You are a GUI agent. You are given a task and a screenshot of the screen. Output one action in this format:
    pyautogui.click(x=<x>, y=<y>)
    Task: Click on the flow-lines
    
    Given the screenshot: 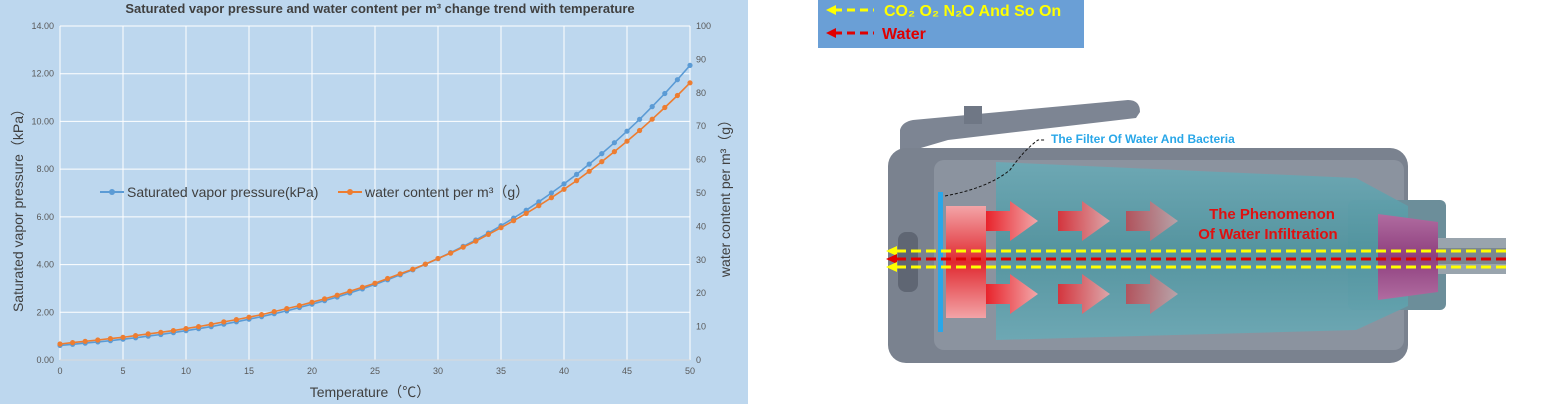 What is the action you would take?
    pyautogui.click(x=1196, y=259)
    